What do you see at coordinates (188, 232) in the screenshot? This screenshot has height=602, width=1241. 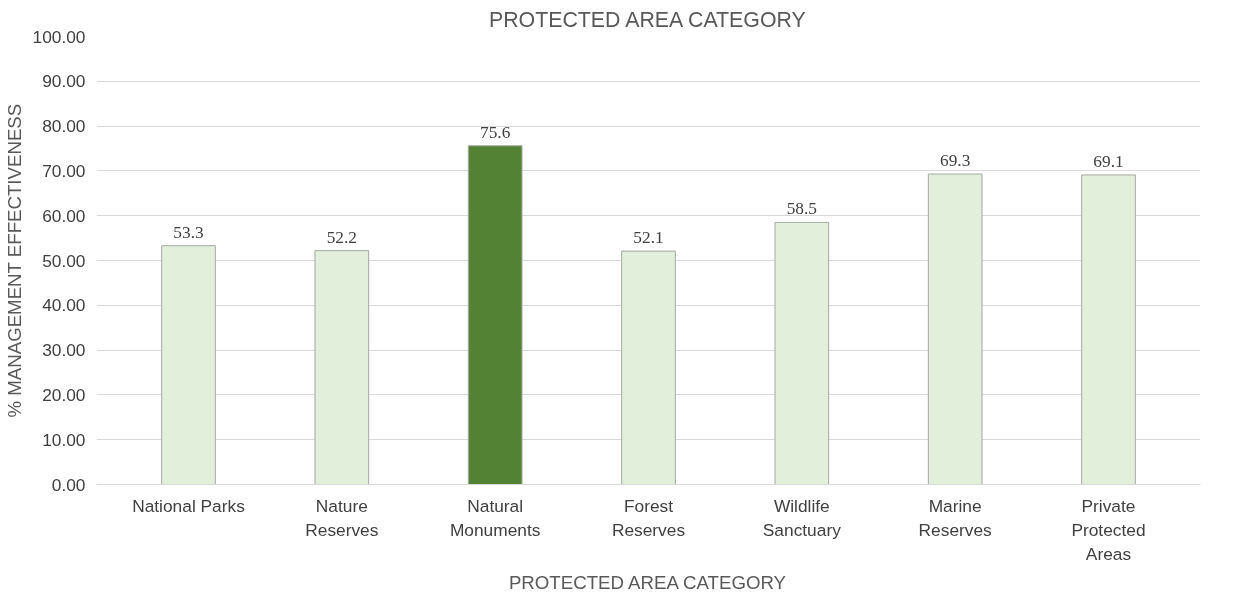 I see `data-label: 53.3` at bounding box center [188, 232].